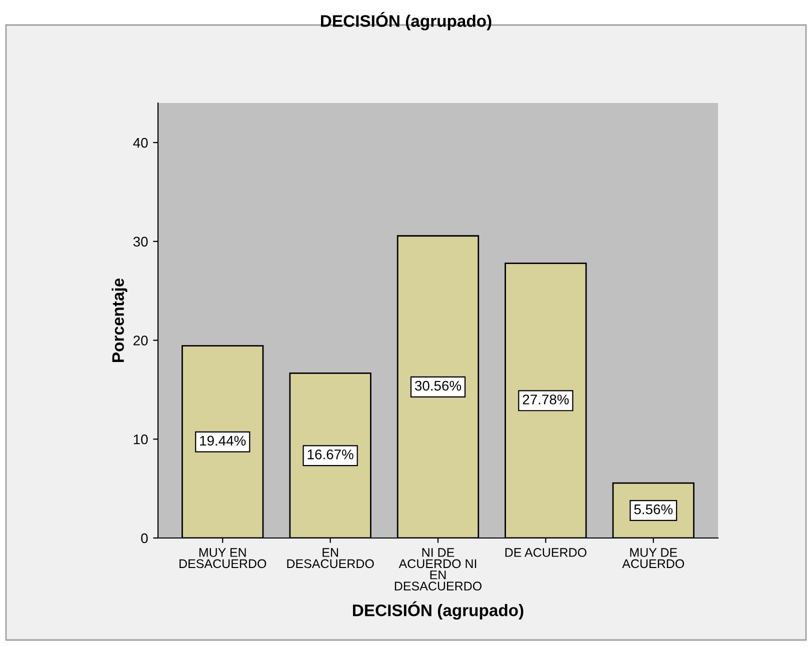 The image size is (812, 648). Describe the element at coordinates (140, 241) in the screenshot. I see `y-tick-label: 30` at that location.